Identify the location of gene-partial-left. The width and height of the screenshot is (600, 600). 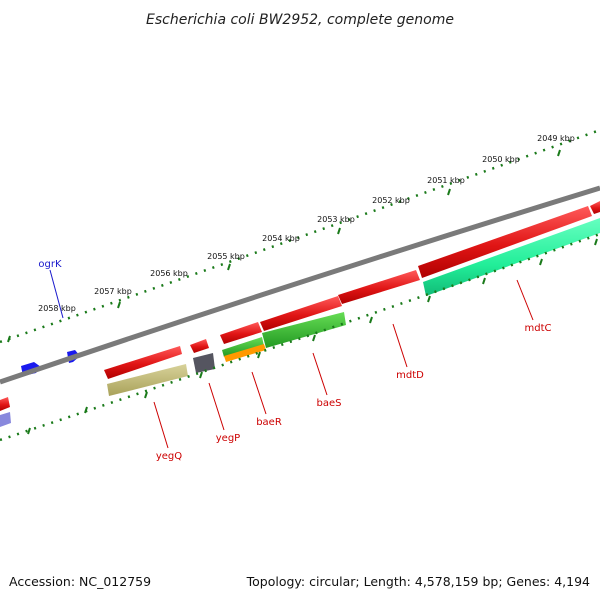
(5, 404).